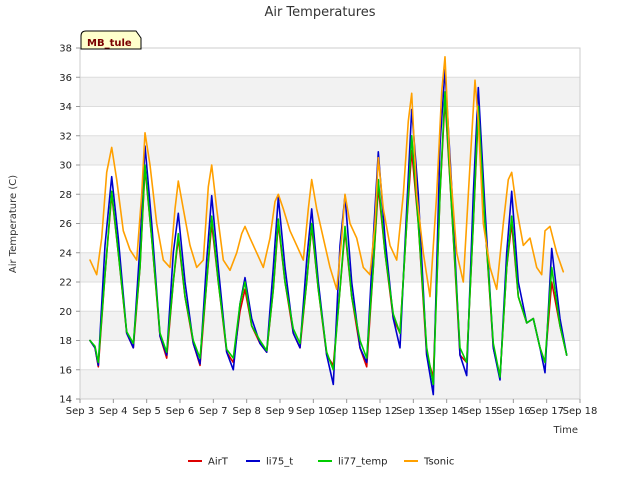 This screenshot has width=640, height=480. Describe the element at coordinates (65, 312) in the screenshot. I see `y-tick-label: 20` at that location.